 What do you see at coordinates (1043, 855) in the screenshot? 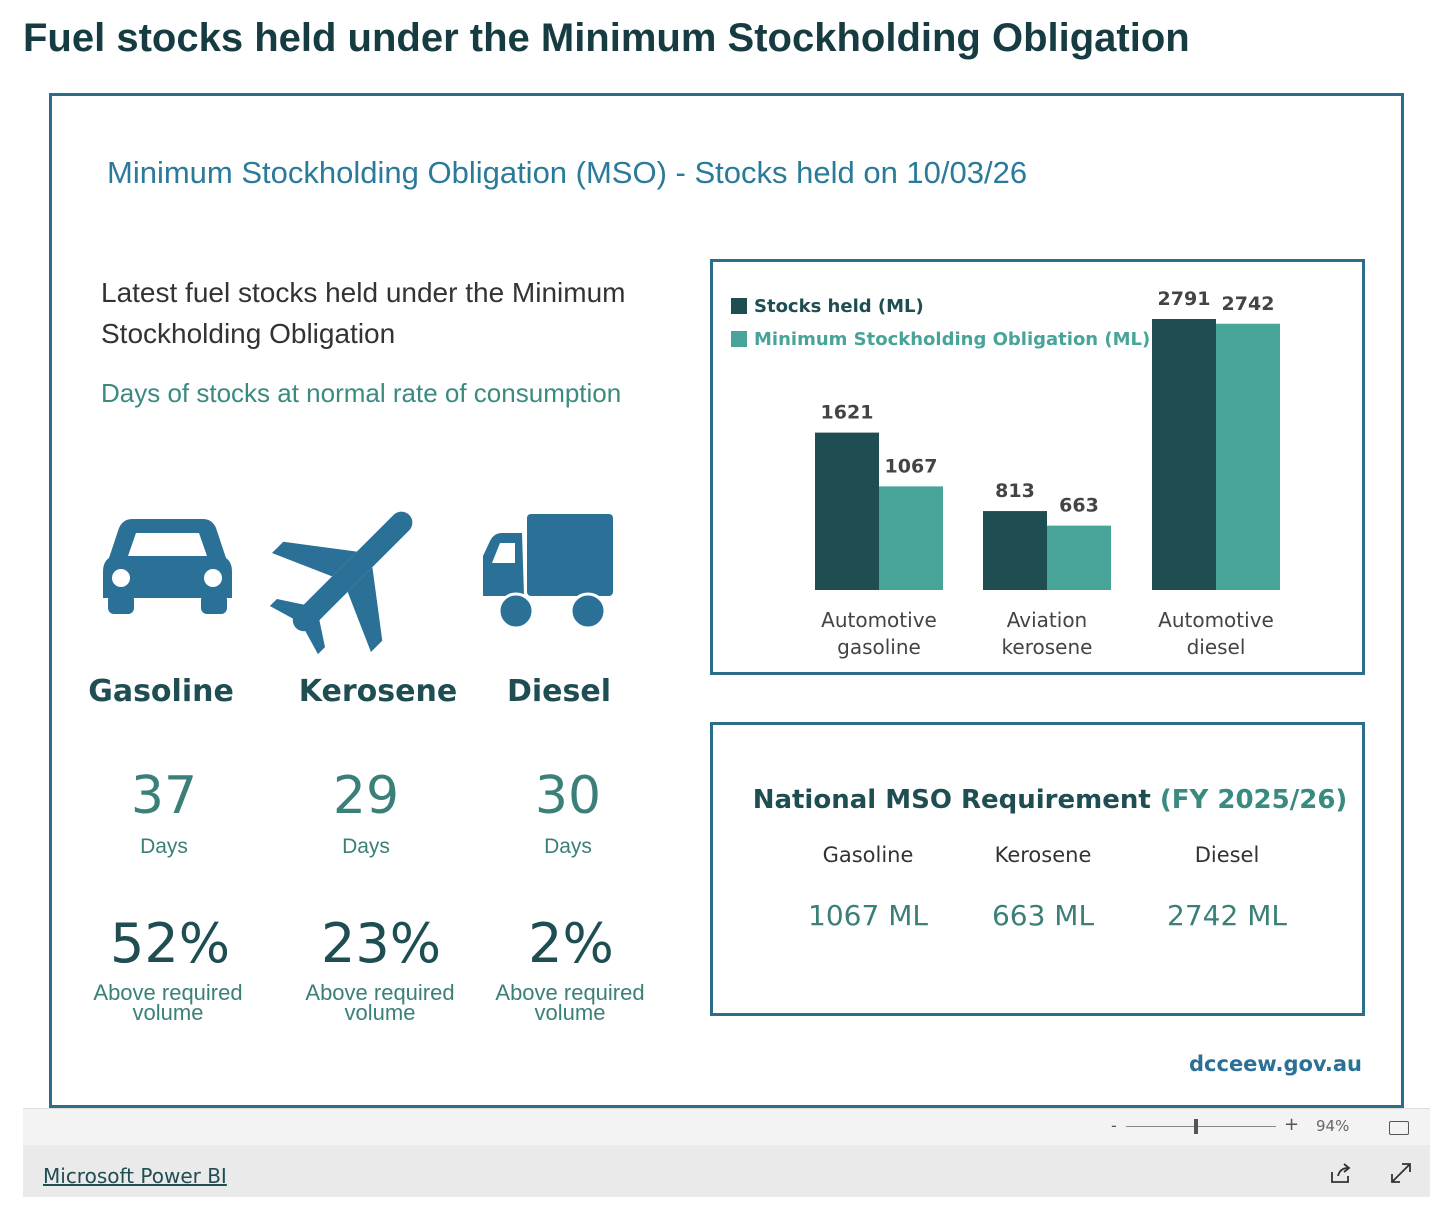
I see `requirement-fuel: Kerosene` at bounding box center [1043, 855].